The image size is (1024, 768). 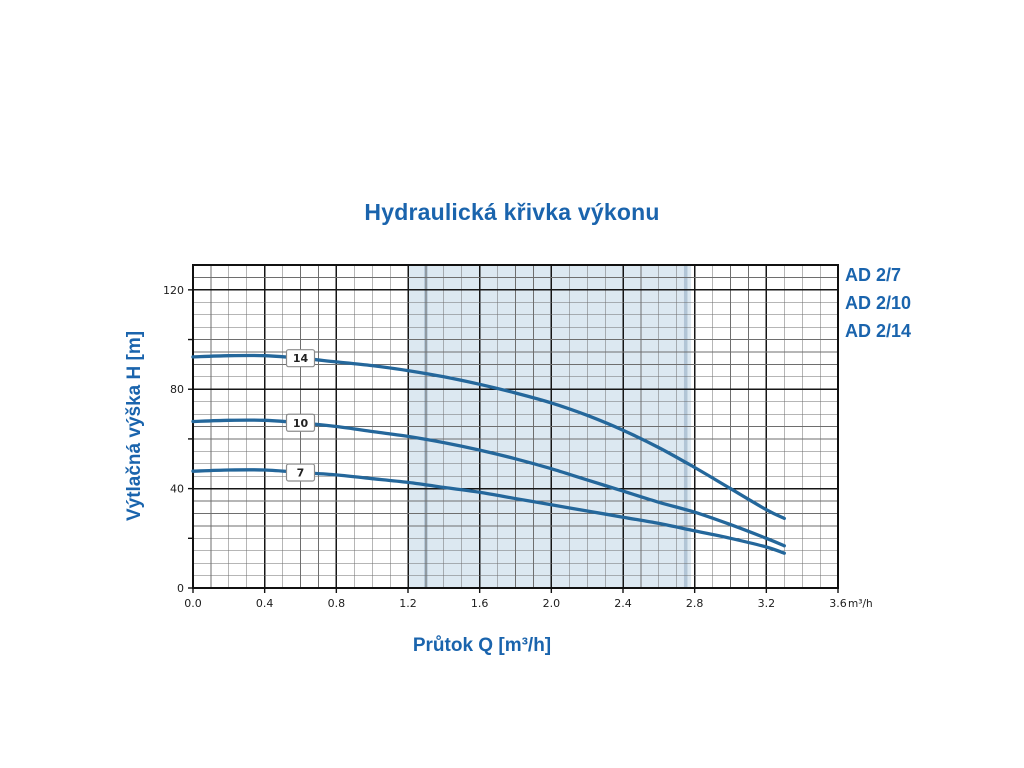 I want to click on curve-label: 14, so click(x=301, y=358).